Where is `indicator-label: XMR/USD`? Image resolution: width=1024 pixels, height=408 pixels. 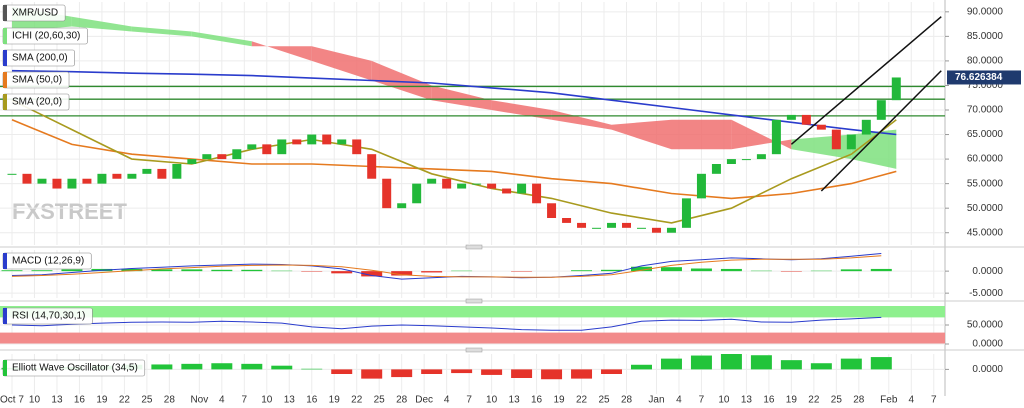
indicator-label: XMR/USD is located at coordinates (34, 13).